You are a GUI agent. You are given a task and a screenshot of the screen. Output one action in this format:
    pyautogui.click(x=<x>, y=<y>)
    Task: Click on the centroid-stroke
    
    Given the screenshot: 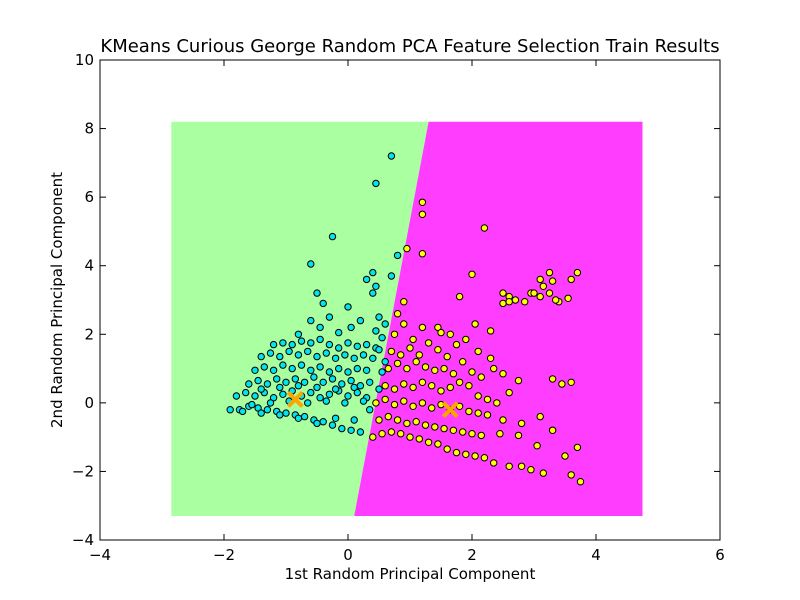 What is the action you would take?
    pyautogui.click(x=295, y=399)
    